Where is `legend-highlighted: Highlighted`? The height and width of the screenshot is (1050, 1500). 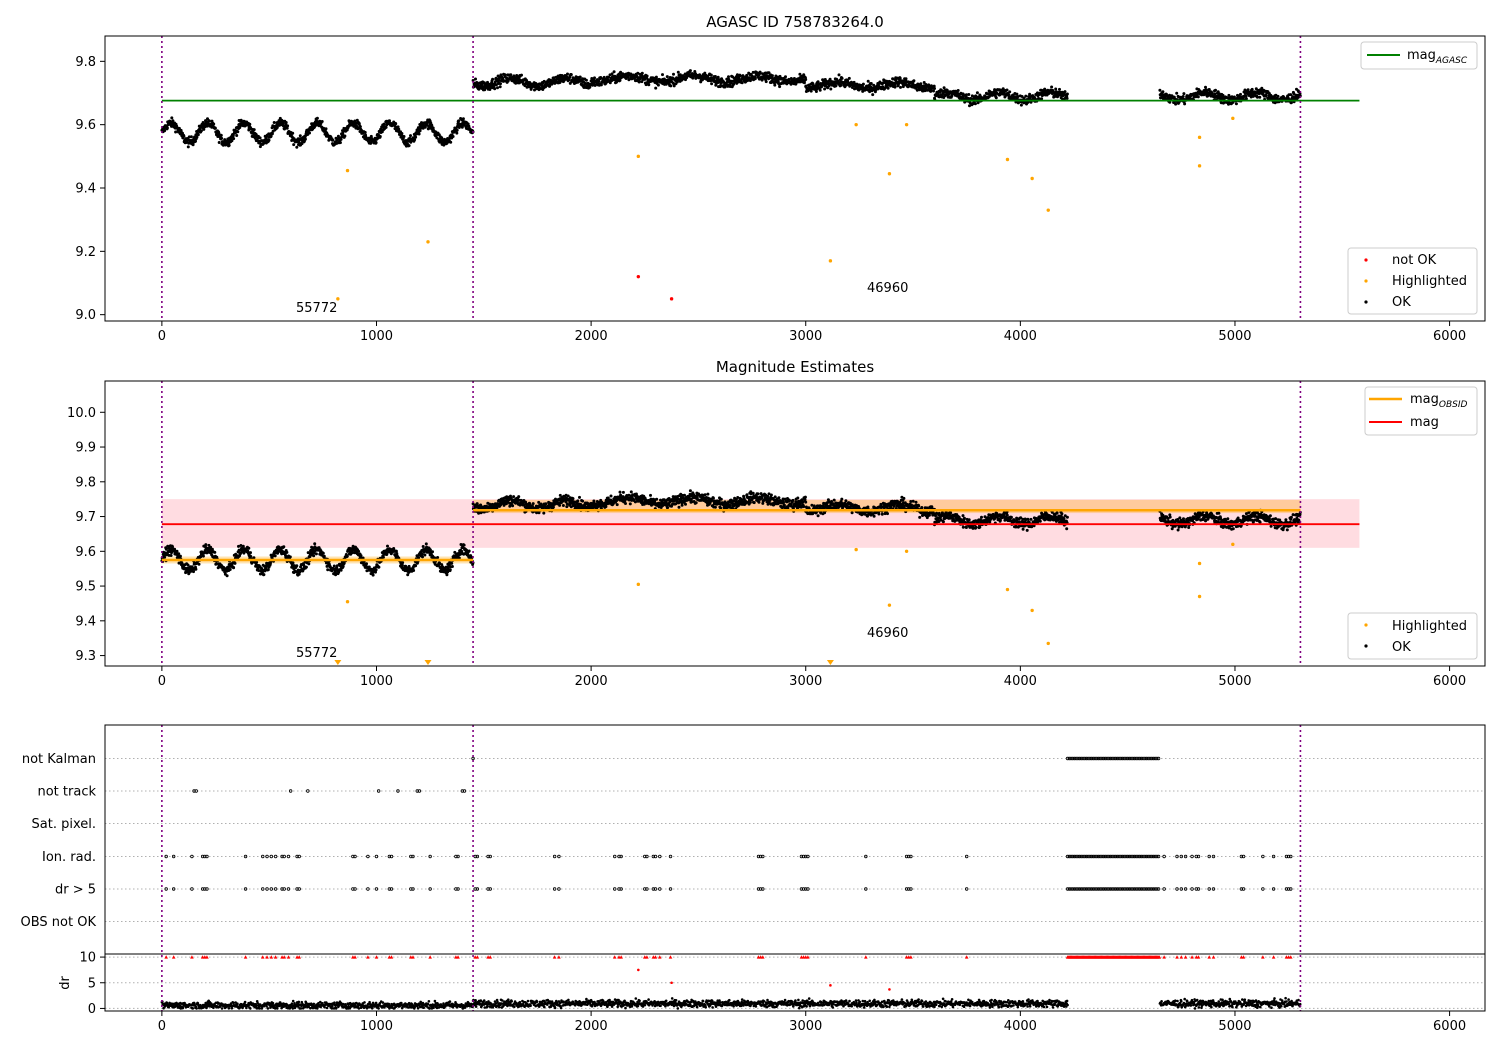
legend-highlighted: Highlighted is located at coordinates (1429, 281).